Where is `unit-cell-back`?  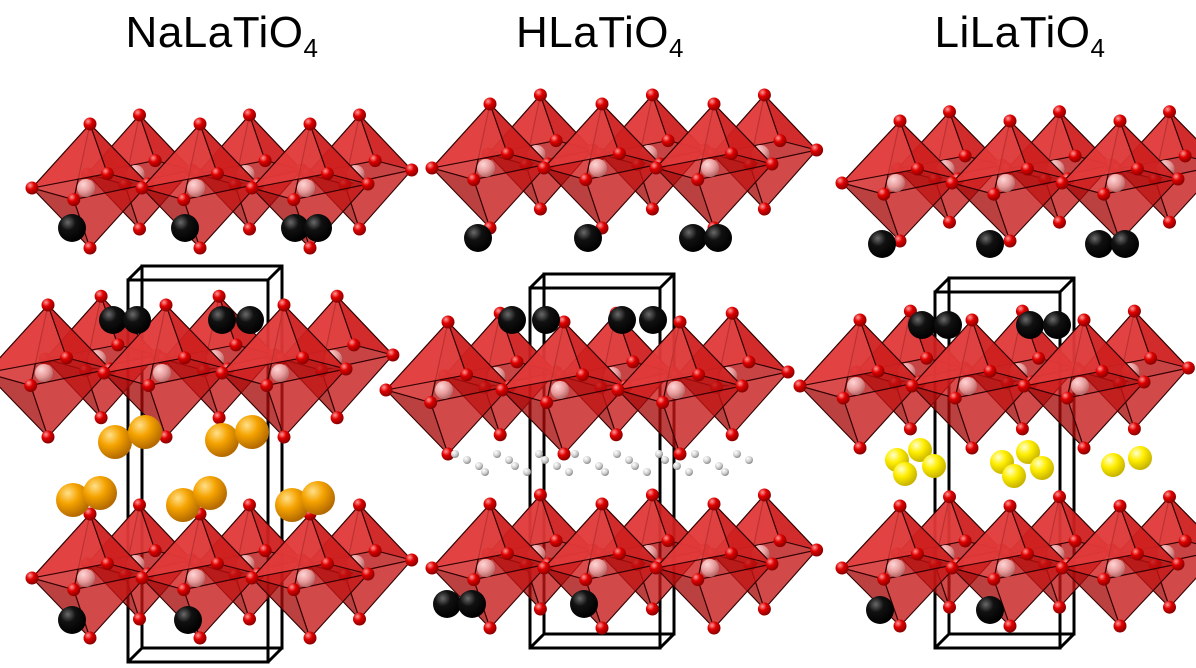 unit-cell-back is located at coordinates (212, 457).